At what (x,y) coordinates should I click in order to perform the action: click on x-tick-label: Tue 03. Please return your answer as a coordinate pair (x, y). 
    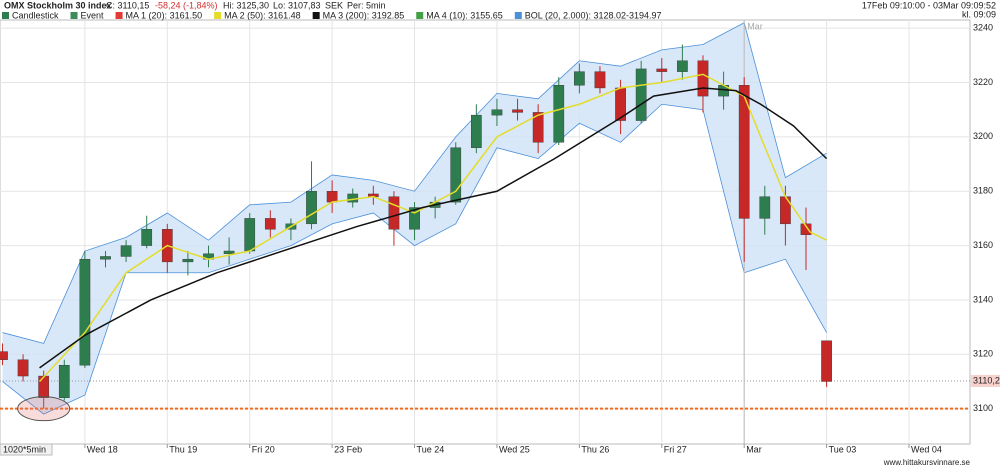
    Looking at the image, I should click on (843, 449).